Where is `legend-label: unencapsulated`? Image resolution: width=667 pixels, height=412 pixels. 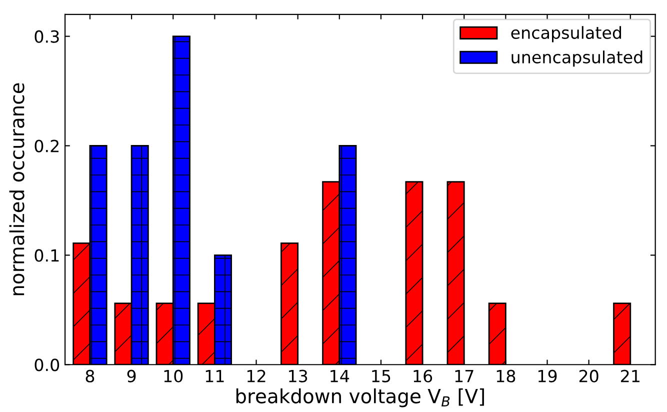 legend-label: unencapsulated is located at coordinates (577, 58).